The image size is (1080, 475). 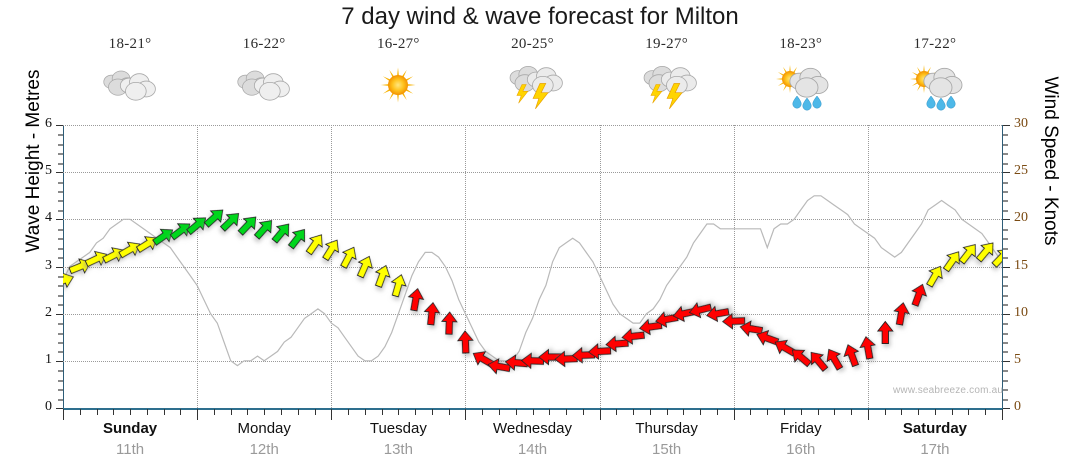 I want to click on day-header-tuesday: 16-27°, so click(x=398, y=81).